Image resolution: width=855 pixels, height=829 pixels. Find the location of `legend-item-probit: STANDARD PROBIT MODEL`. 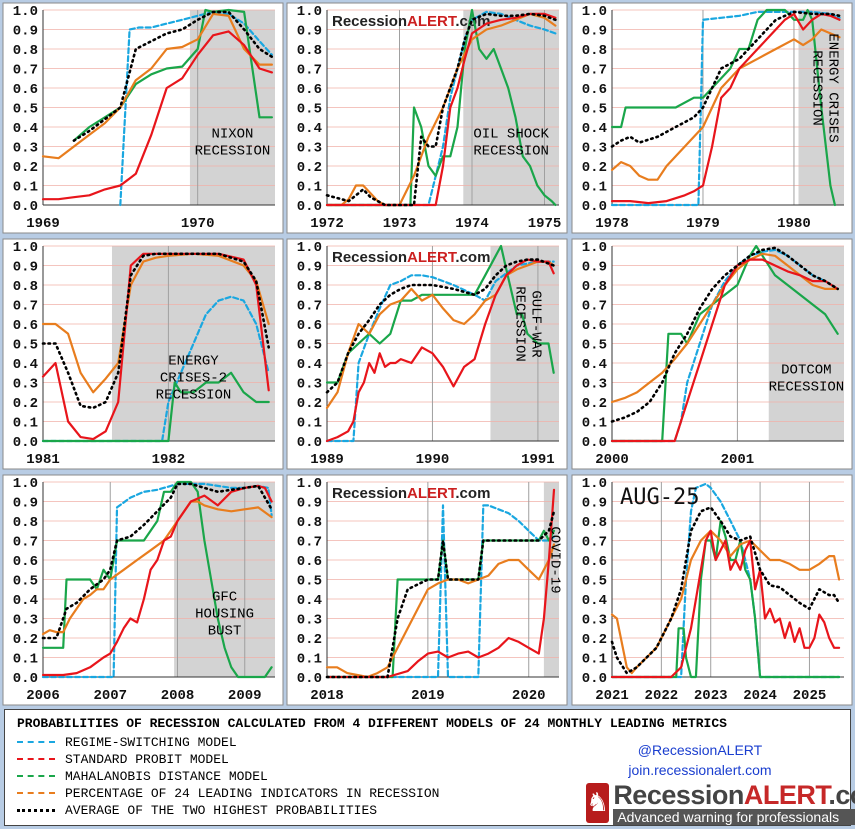

legend-item-probit: STANDARD PROBIT MODEL is located at coordinates (123, 759).